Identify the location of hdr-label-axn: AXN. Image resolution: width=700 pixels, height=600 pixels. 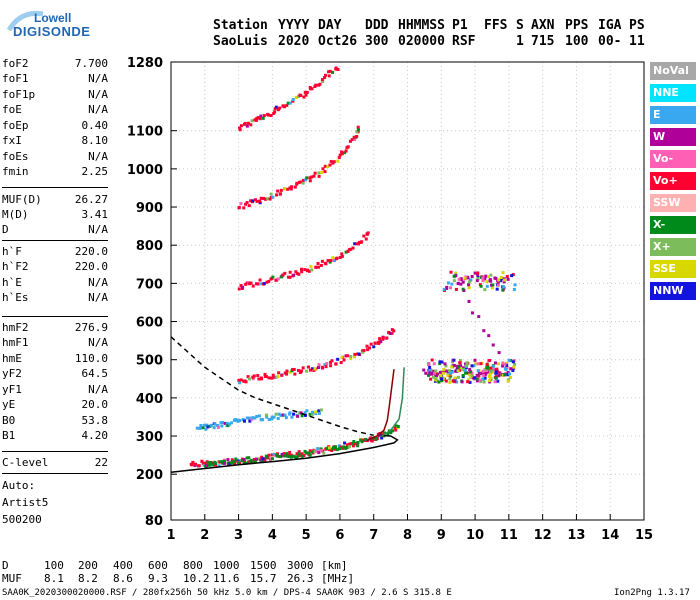
(543, 25).